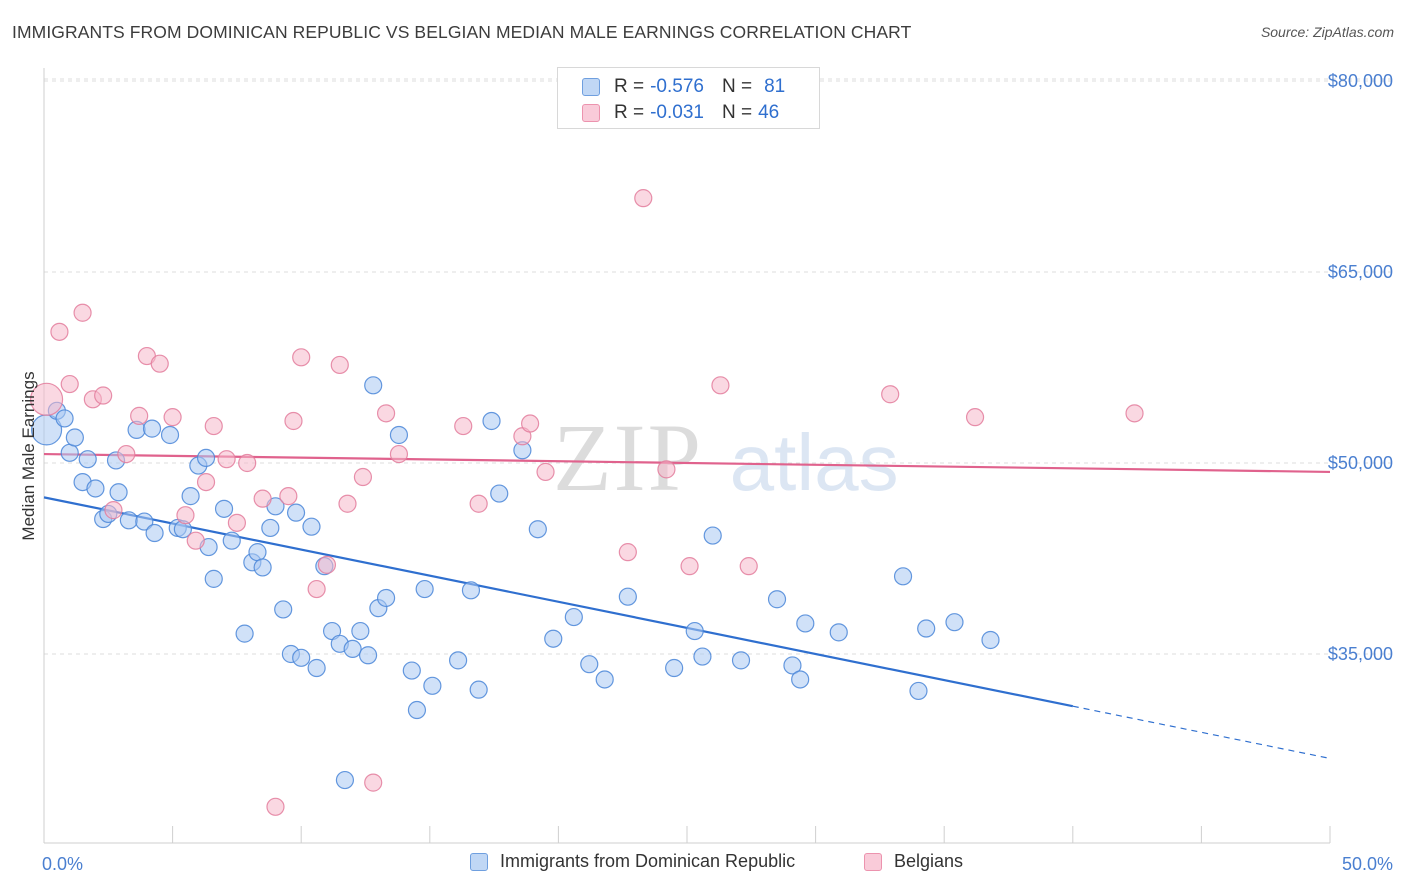 This screenshot has height=892, width=1406. What do you see at coordinates (1201, 732) in the screenshot?
I see `trend-line-dominican-extension` at bounding box center [1201, 732].